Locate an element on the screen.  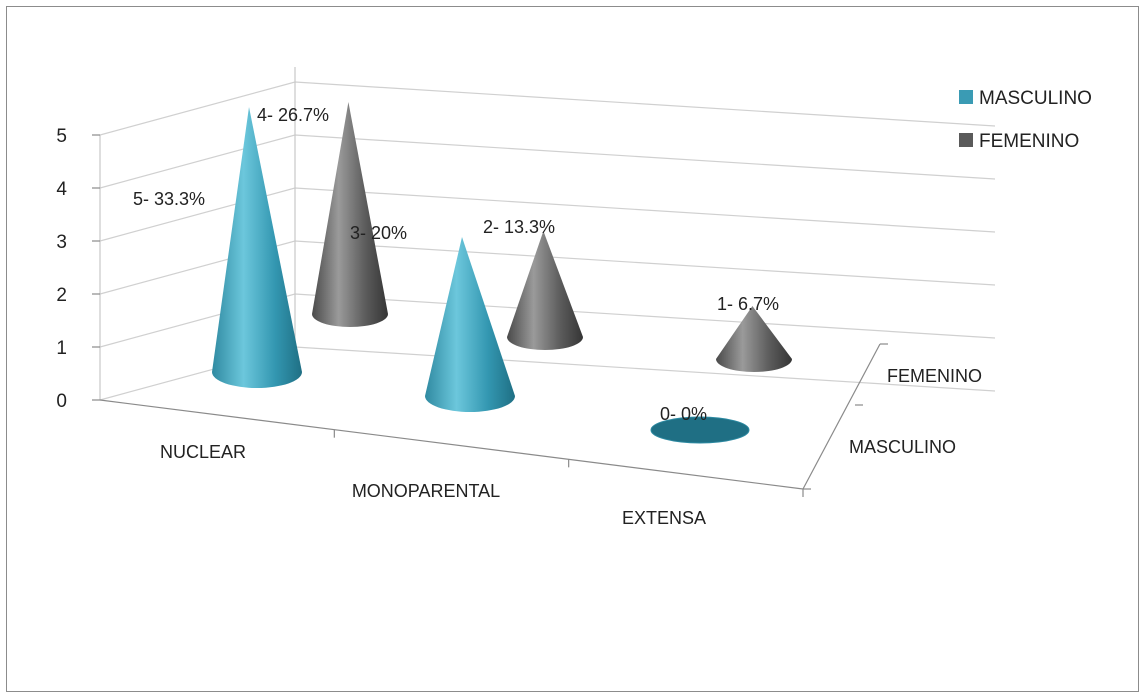
y-tick-label: 2 is located at coordinates (61, 295).